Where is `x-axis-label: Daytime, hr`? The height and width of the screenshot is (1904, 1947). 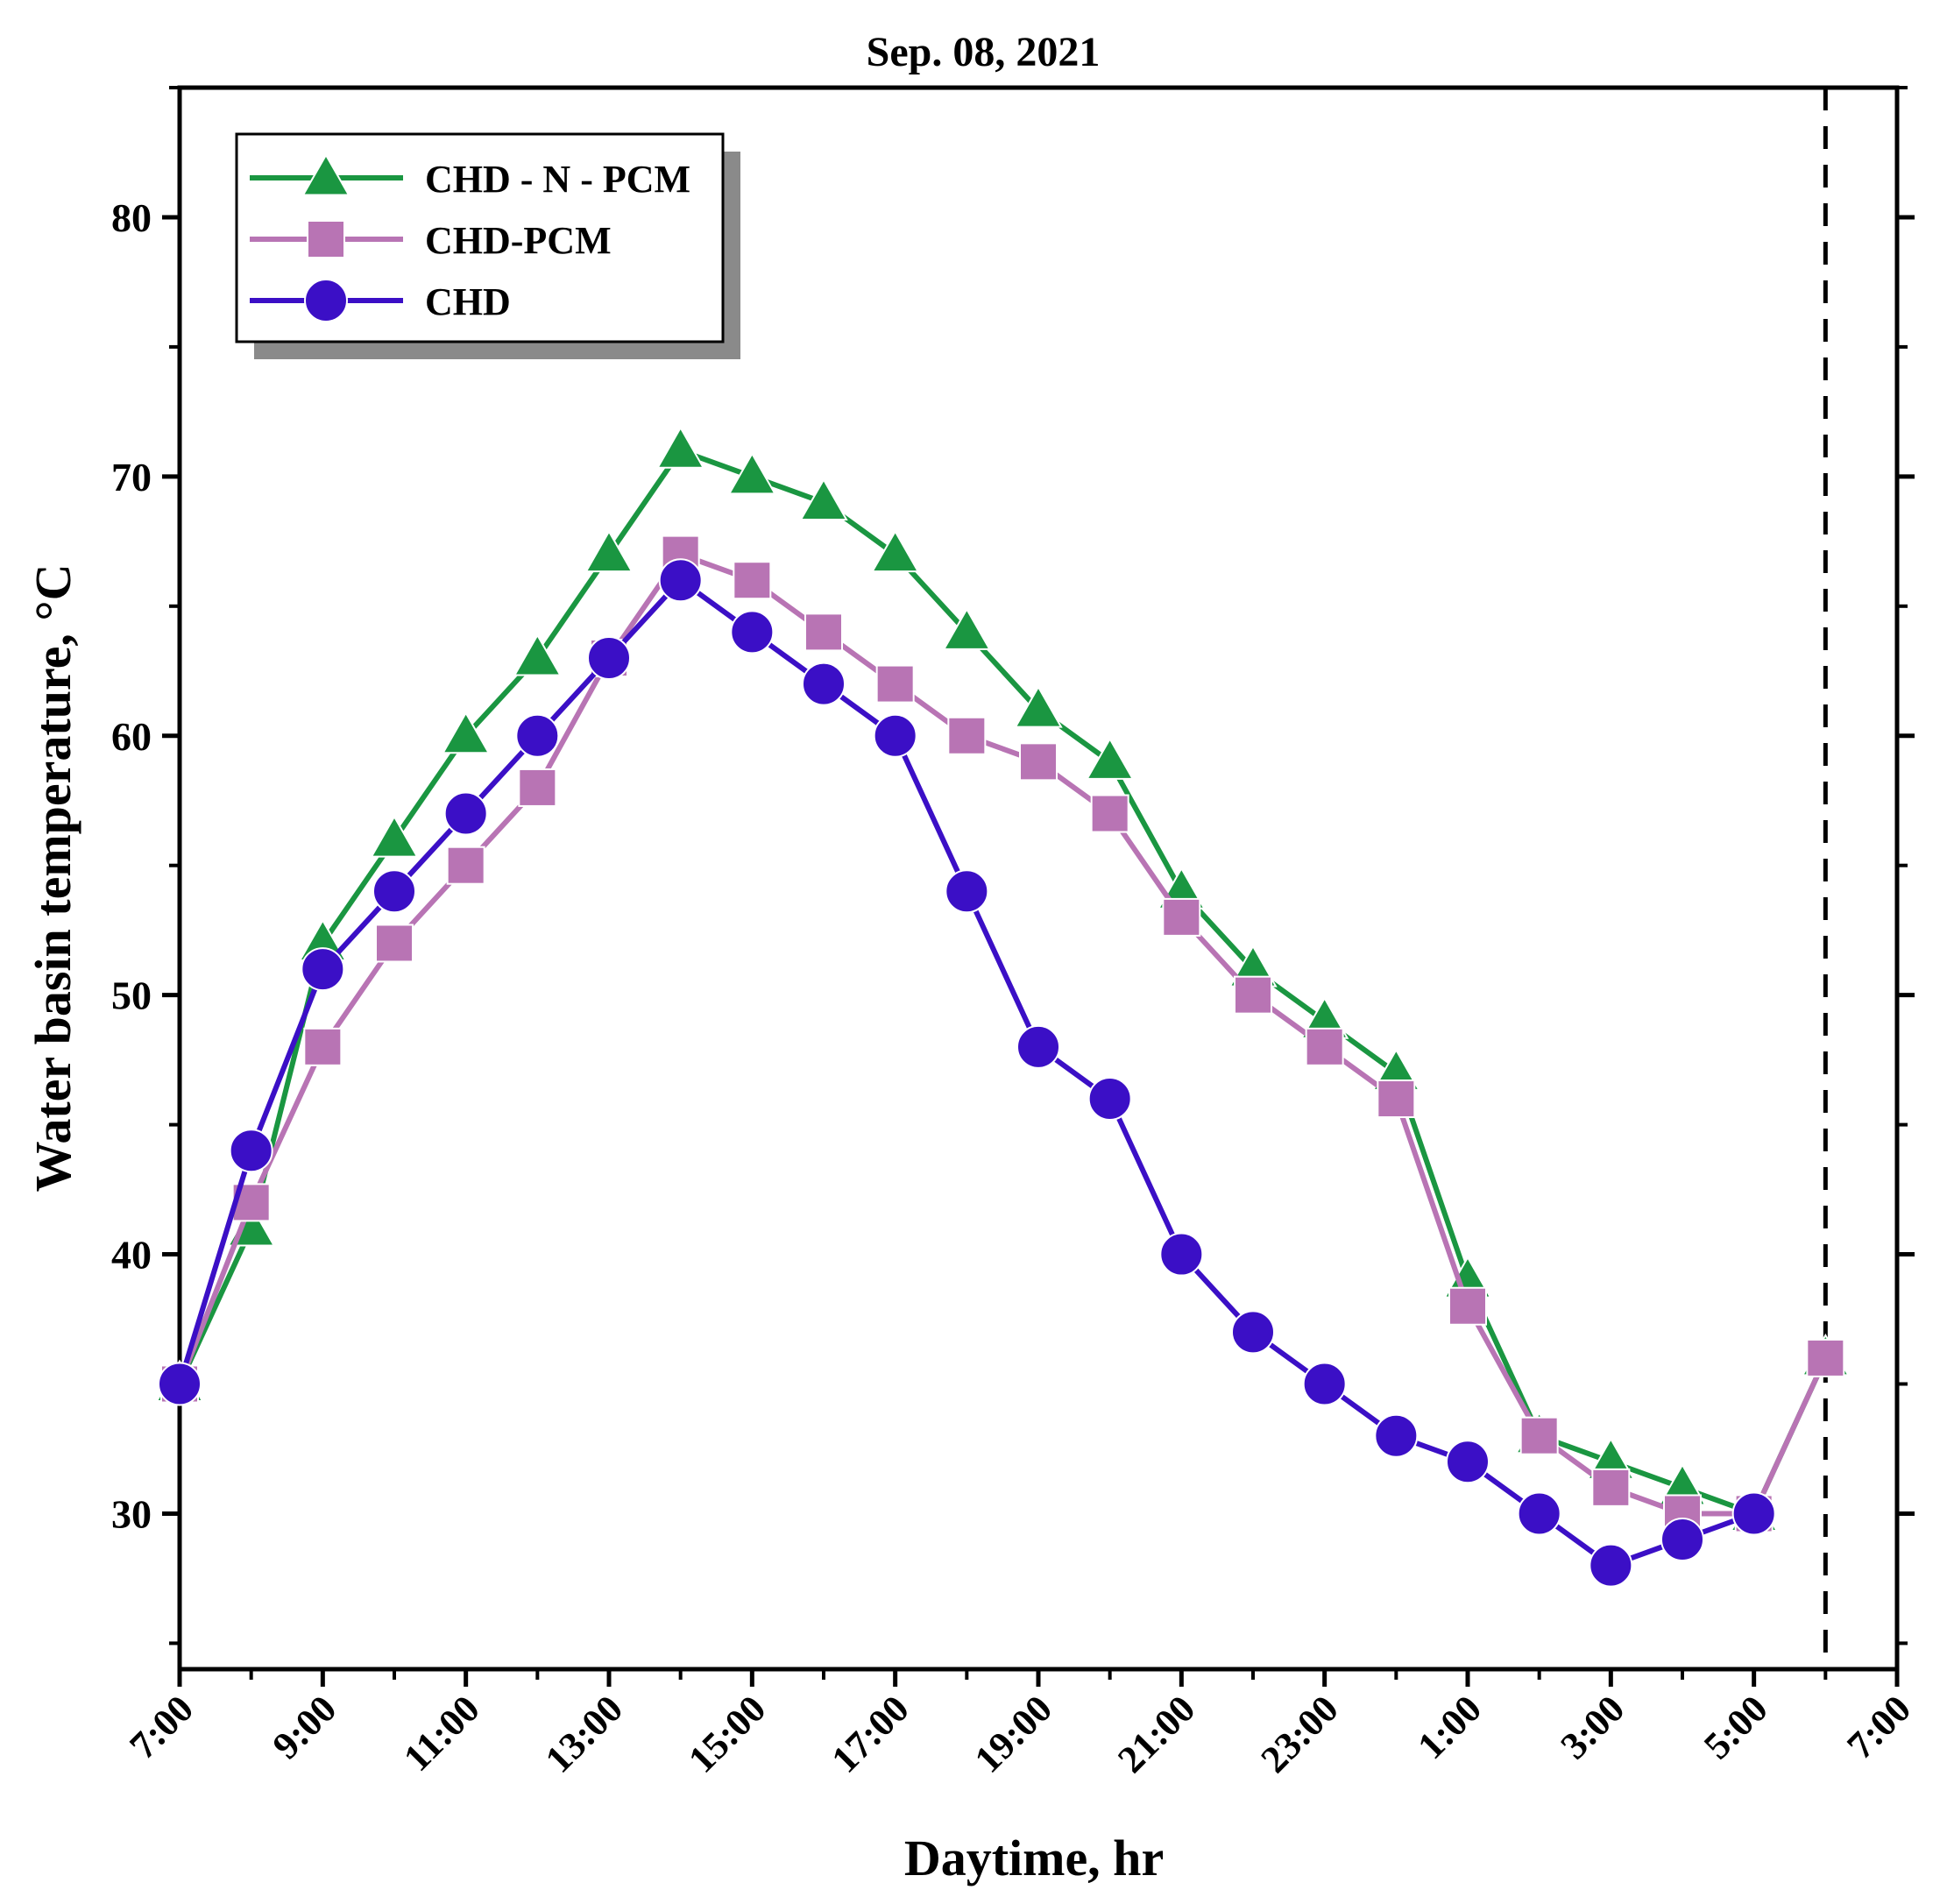
x-axis-label: Daytime, hr is located at coordinates (1034, 1858).